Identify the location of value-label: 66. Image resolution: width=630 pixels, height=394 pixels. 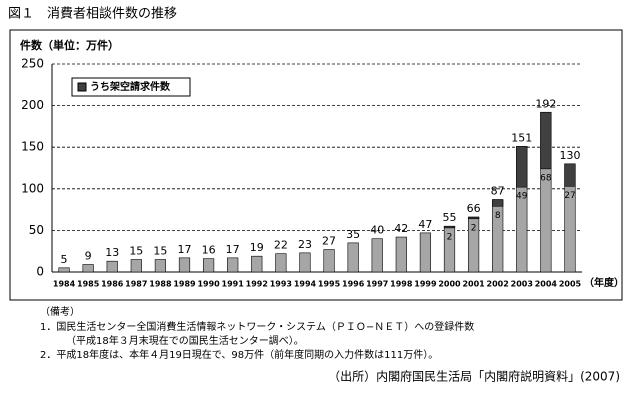
(474, 208).